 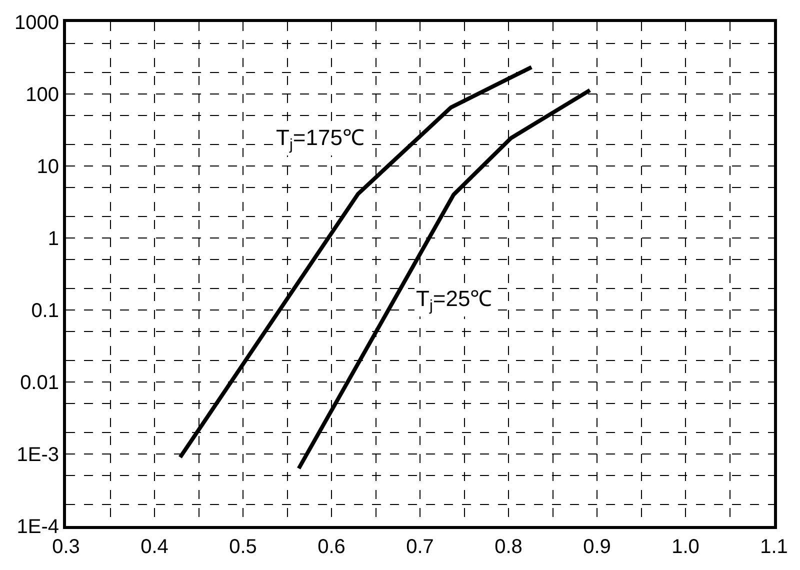 I want to click on series-label: T$_{j}$=175℃, so click(x=320, y=139).